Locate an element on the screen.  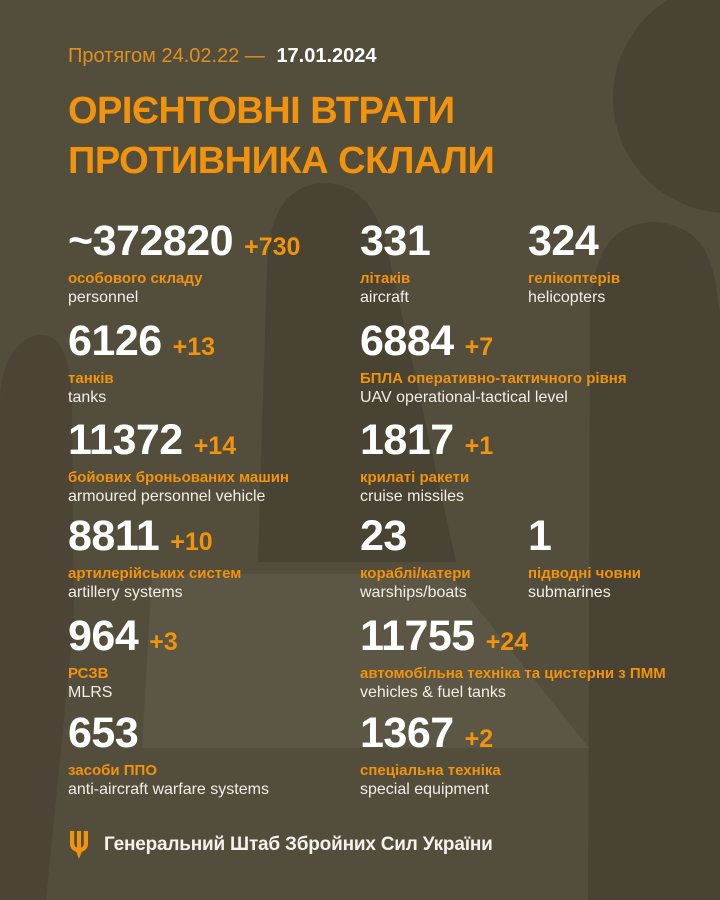
date-range: Протягом 24.02.22 — 17.01.2024 is located at coordinates (222, 56).